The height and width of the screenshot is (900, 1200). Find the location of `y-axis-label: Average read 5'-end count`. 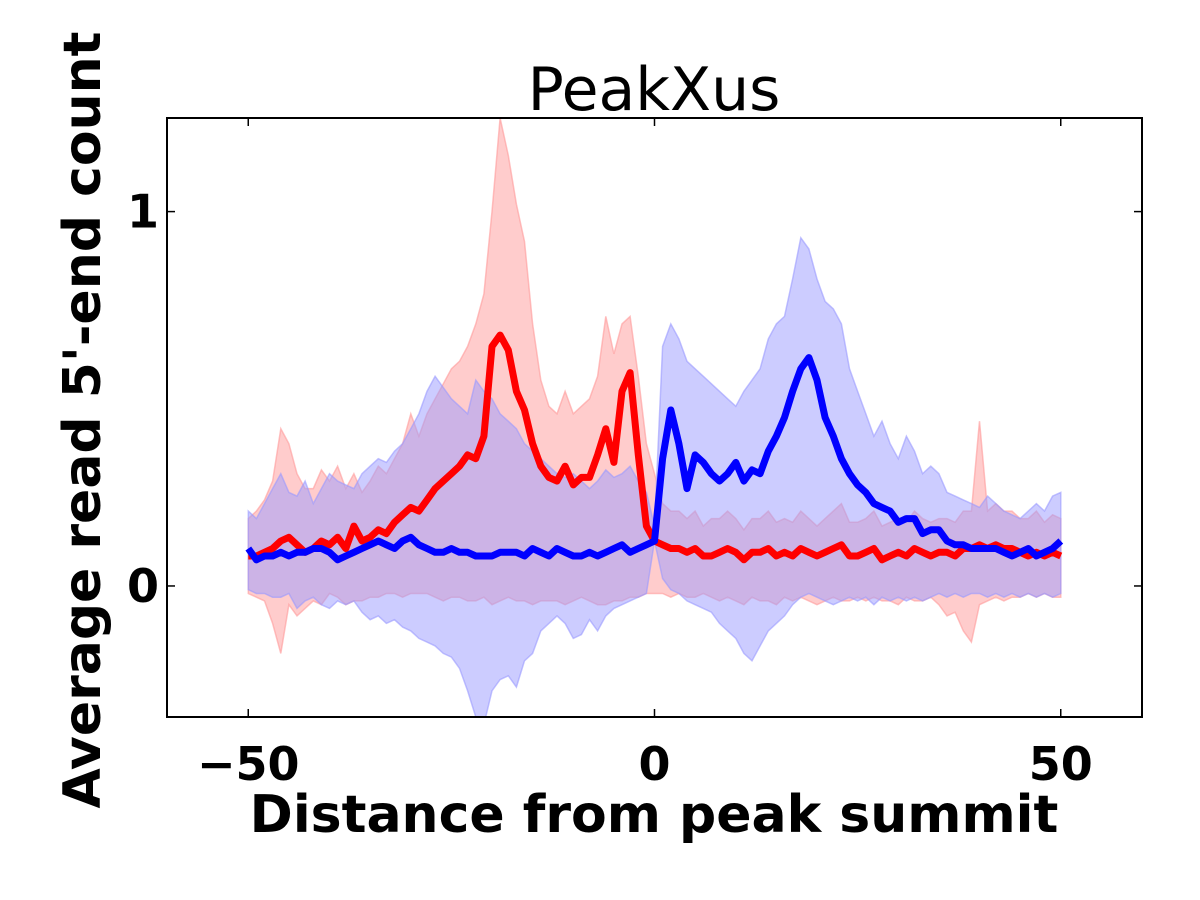

y-axis-label: Average read 5'-end count is located at coordinates (83, 420).